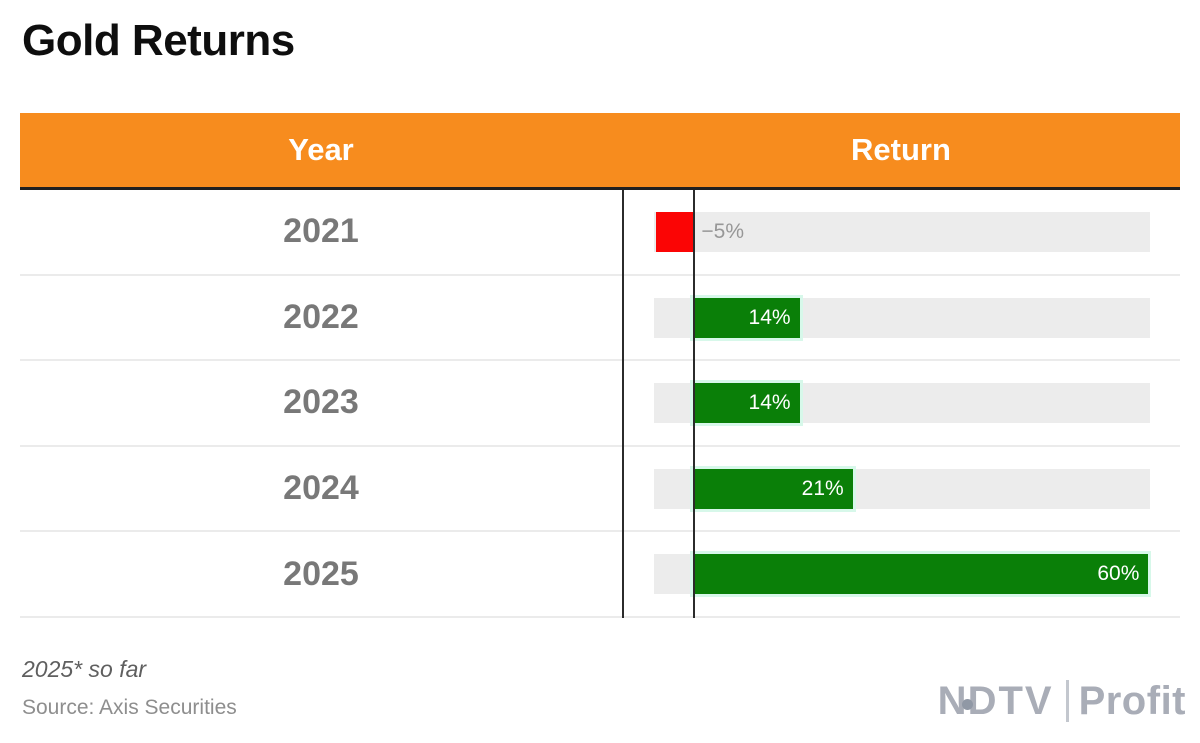  I want to click on zero-axis-line, so click(694, 404).